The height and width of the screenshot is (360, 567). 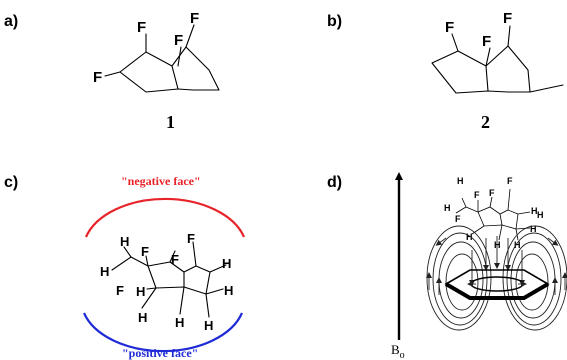 What do you see at coordinates (334, 21) in the screenshot?
I see `panel-b-label: b)` at bounding box center [334, 21].